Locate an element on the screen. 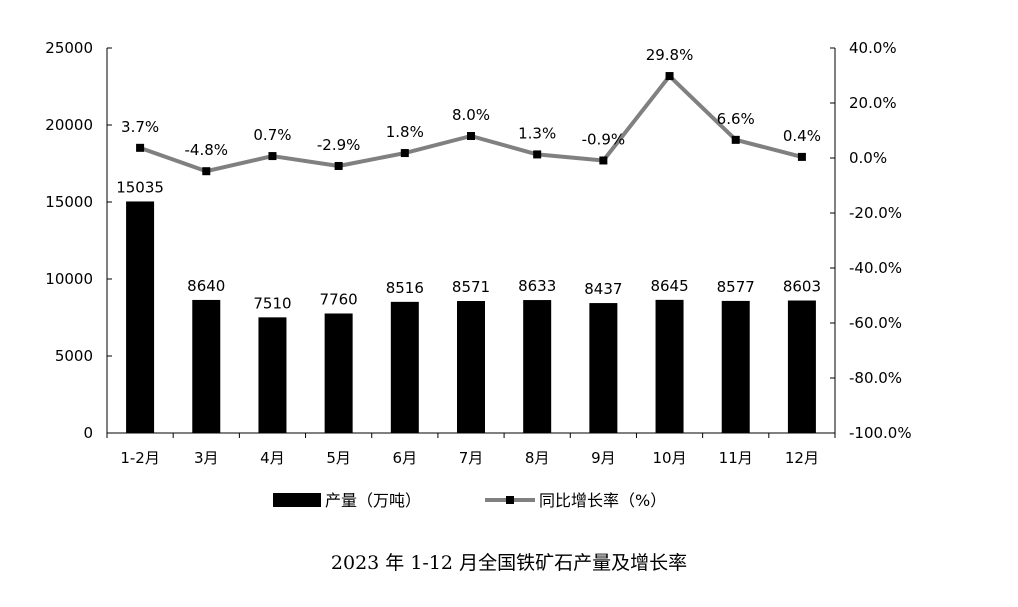 The image size is (1018, 607). left-tick-label: 25000 is located at coordinates (69, 48).